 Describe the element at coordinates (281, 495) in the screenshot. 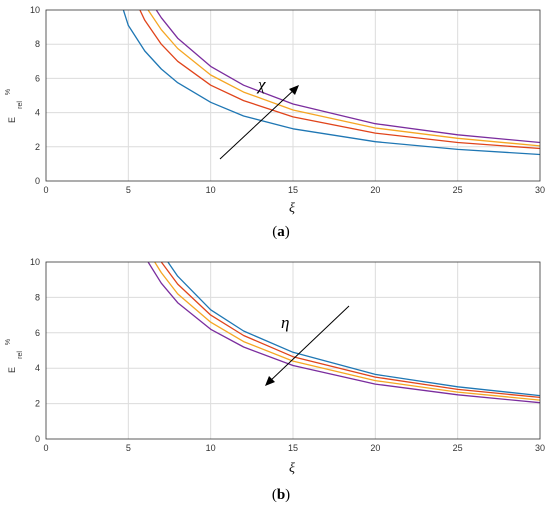

I see `caption: (b)` at that location.